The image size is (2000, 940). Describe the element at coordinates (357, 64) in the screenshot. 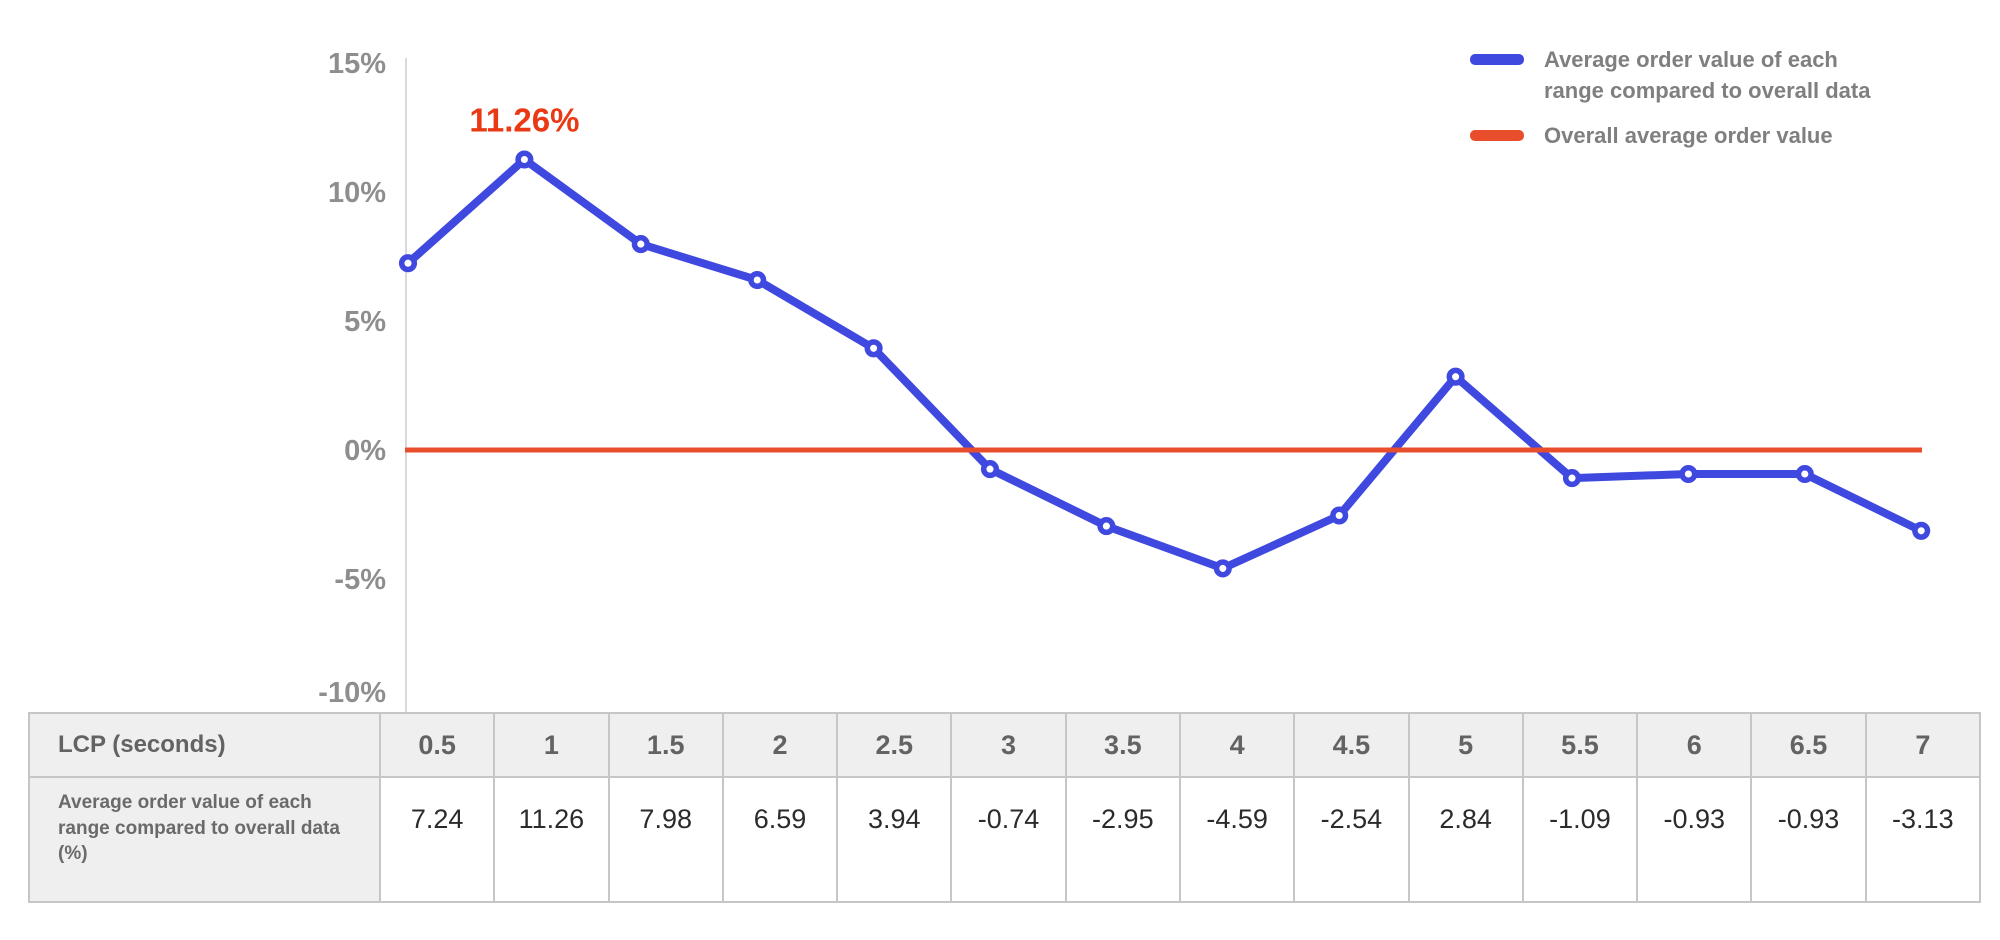

I see `y-axis-tick-label: 15%` at that location.